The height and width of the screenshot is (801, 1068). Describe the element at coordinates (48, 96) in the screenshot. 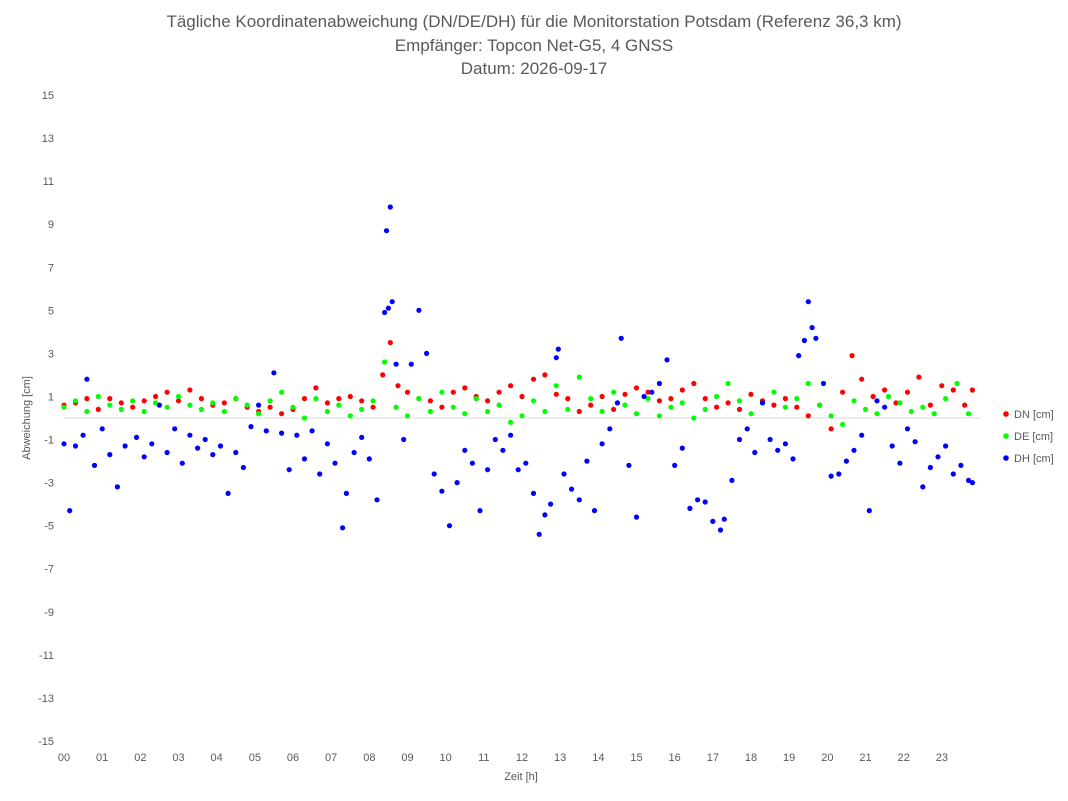

I see `y-tick-label: 15` at that location.